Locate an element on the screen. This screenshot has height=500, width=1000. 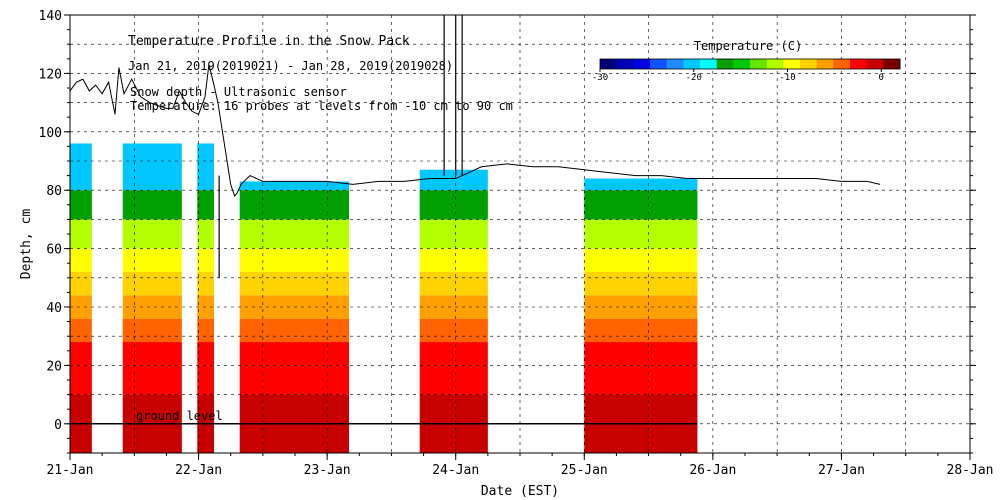
x-tick-label: 24-Jan is located at coordinates (455, 470).